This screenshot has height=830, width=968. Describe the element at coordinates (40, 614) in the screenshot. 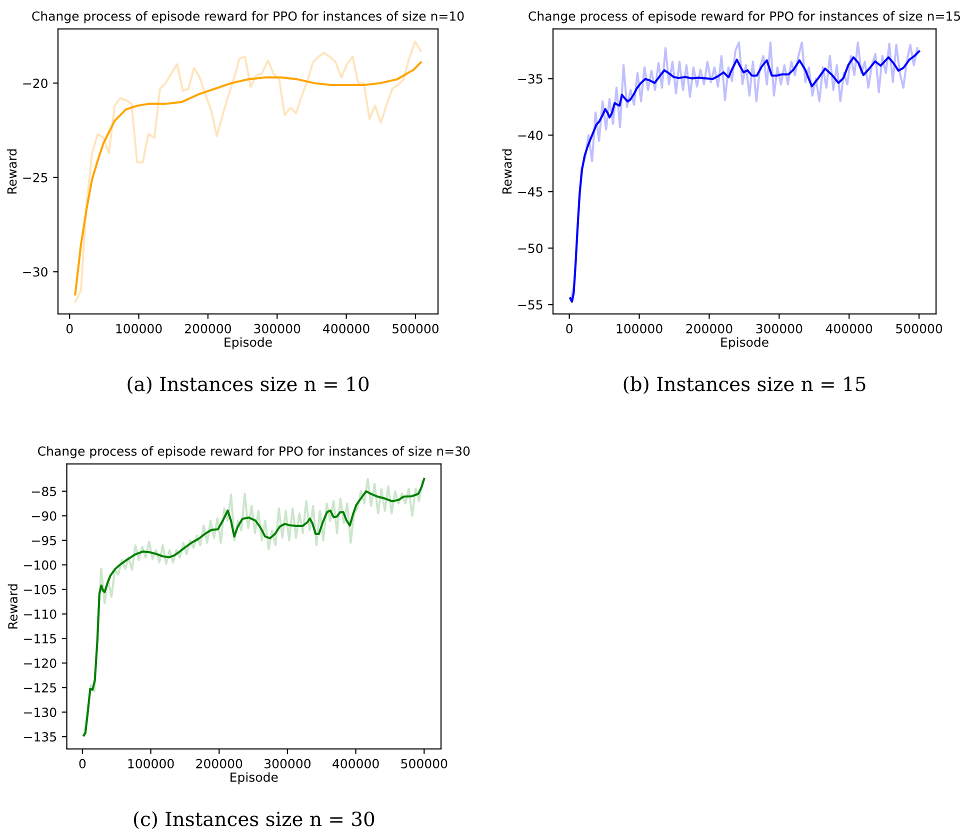

I see `y-tick-label: −110` at that location.